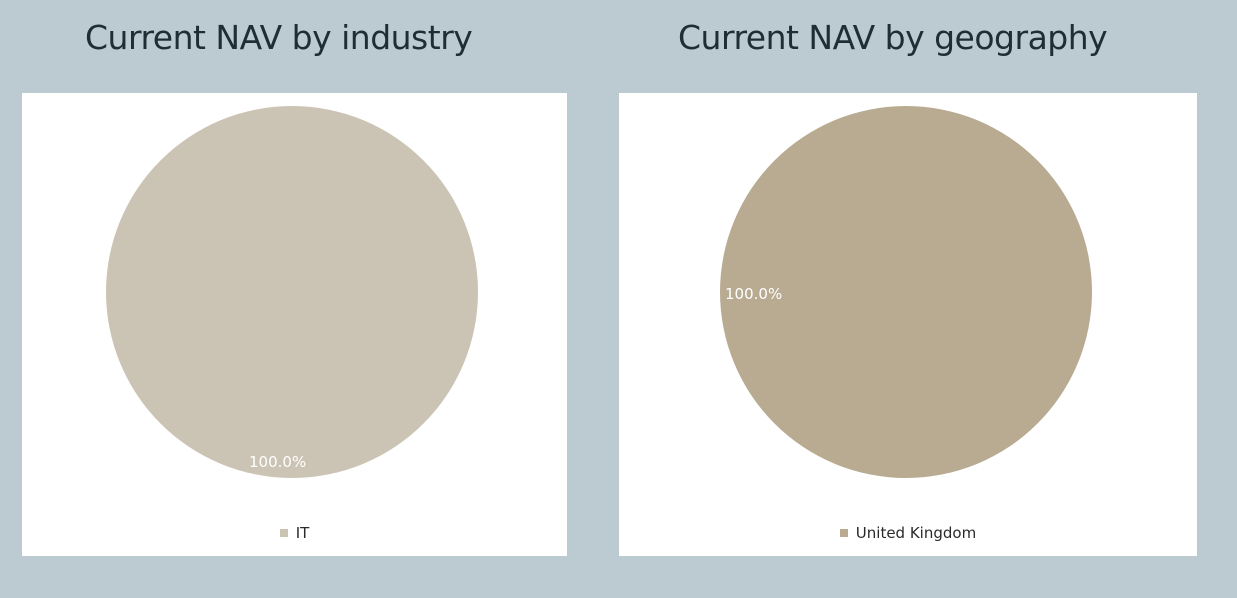 Image resolution: width=1237 pixels, height=598 pixels. Describe the element at coordinates (294, 533) in the screenshot. I see `industry-legend: IT` at that location.